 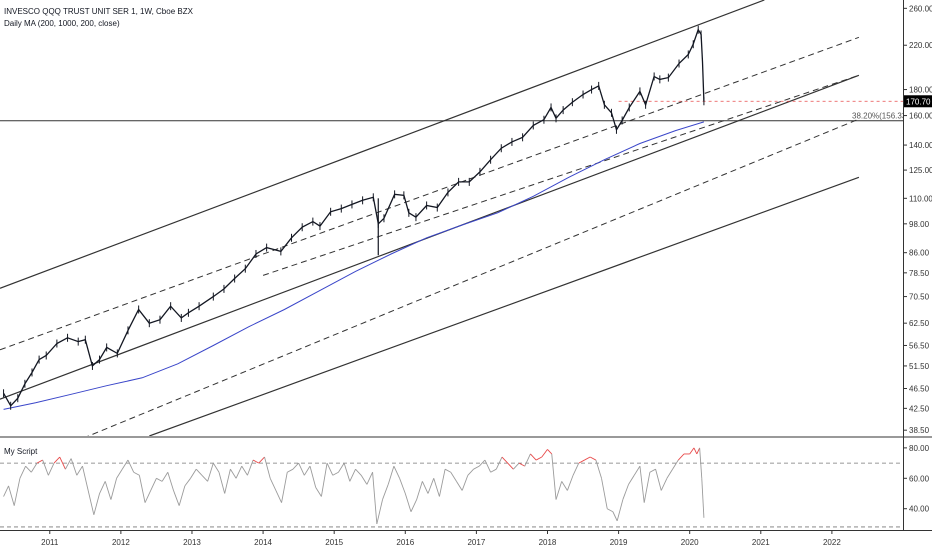 I want to click on x-tick-label-6: 2017, so click(x=476, y=542).